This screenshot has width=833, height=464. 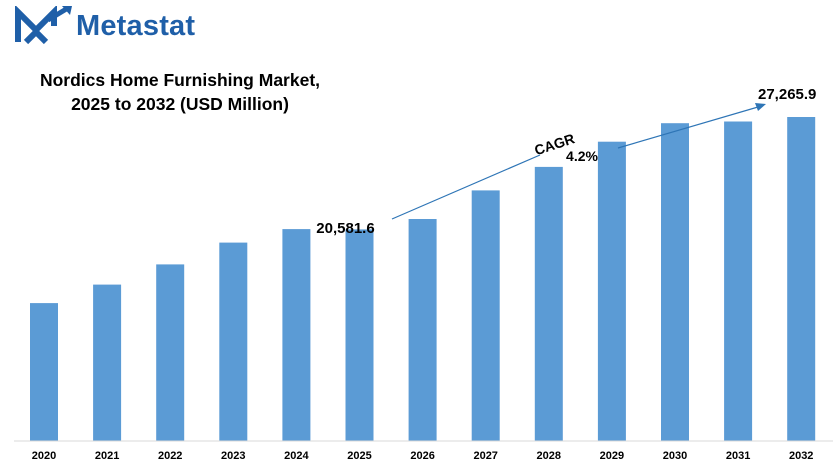 I want to click on bar-2022, so click(x=170, y=352).